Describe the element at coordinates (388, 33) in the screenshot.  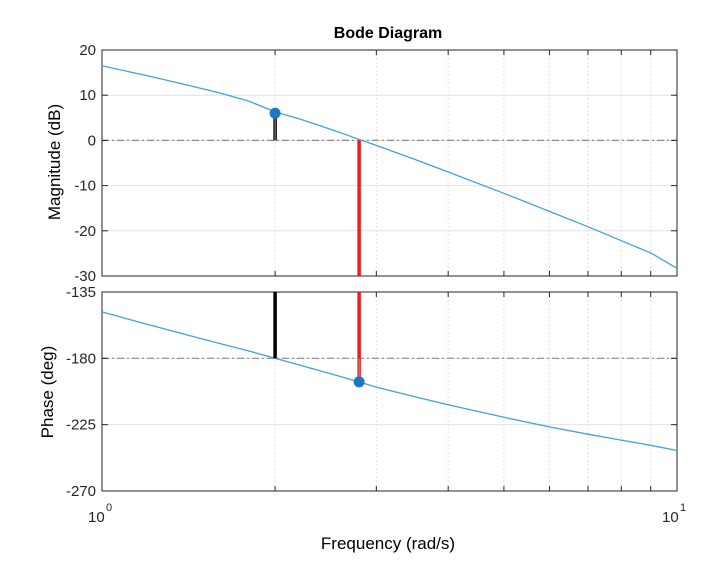
I see `chart-title: Bode Diagram` at that location.